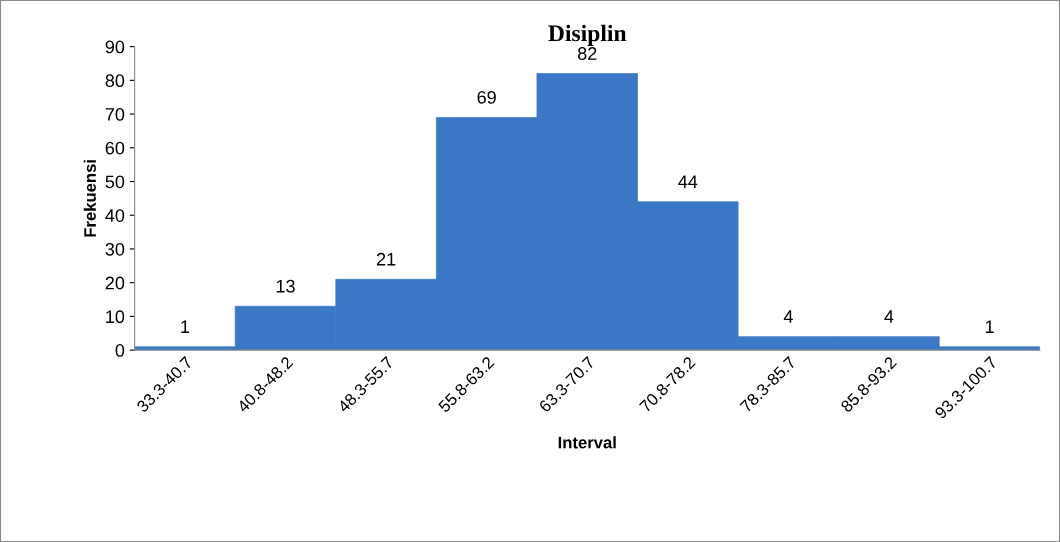 The height and width of the screenshot is (542, 1060). I want to click on chart-title: Disiplin, so click(587, 35).